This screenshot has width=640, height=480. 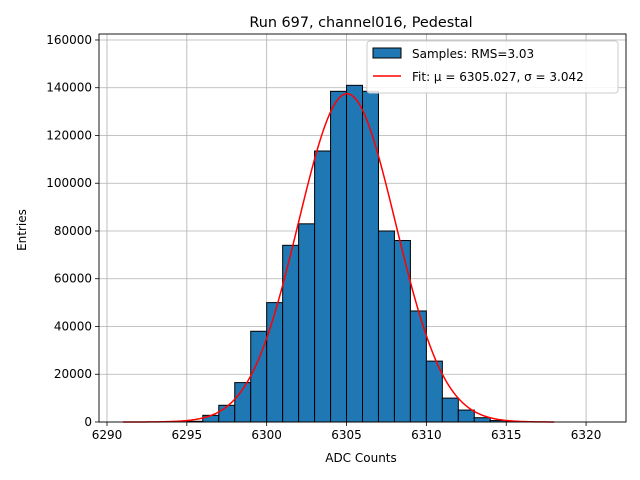 I want to click on x-tick-label: 6295, so click(x=187, y=435).